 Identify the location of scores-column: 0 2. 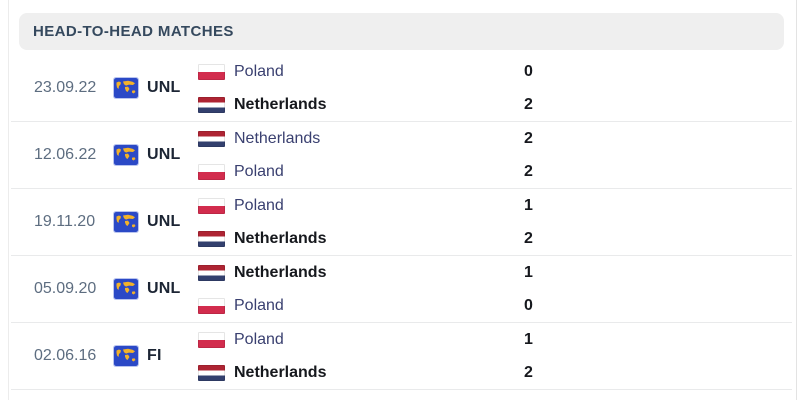
(528, 88).